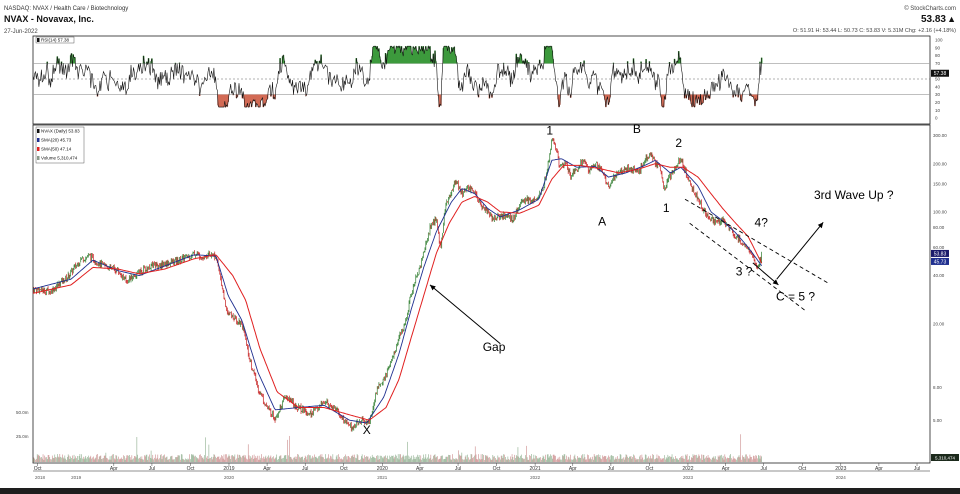  What do you see at coordinates (535, 477) in the screenshot?
I see `x-year-label: 2022` at bounding box center [535, 477].